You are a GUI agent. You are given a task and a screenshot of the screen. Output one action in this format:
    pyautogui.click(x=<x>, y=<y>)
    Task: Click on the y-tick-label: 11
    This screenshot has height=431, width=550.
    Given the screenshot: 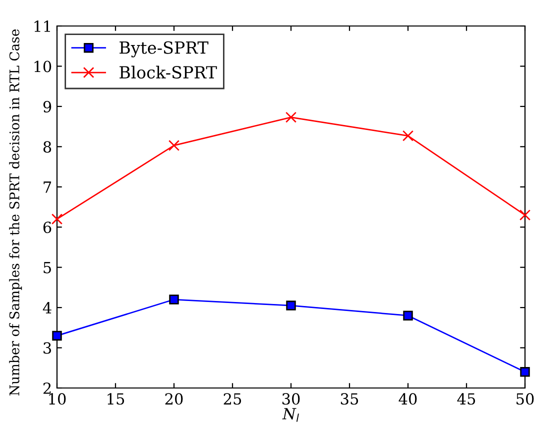 What is the action you would take?
    pyautogui.click(x=42, y=26)
    